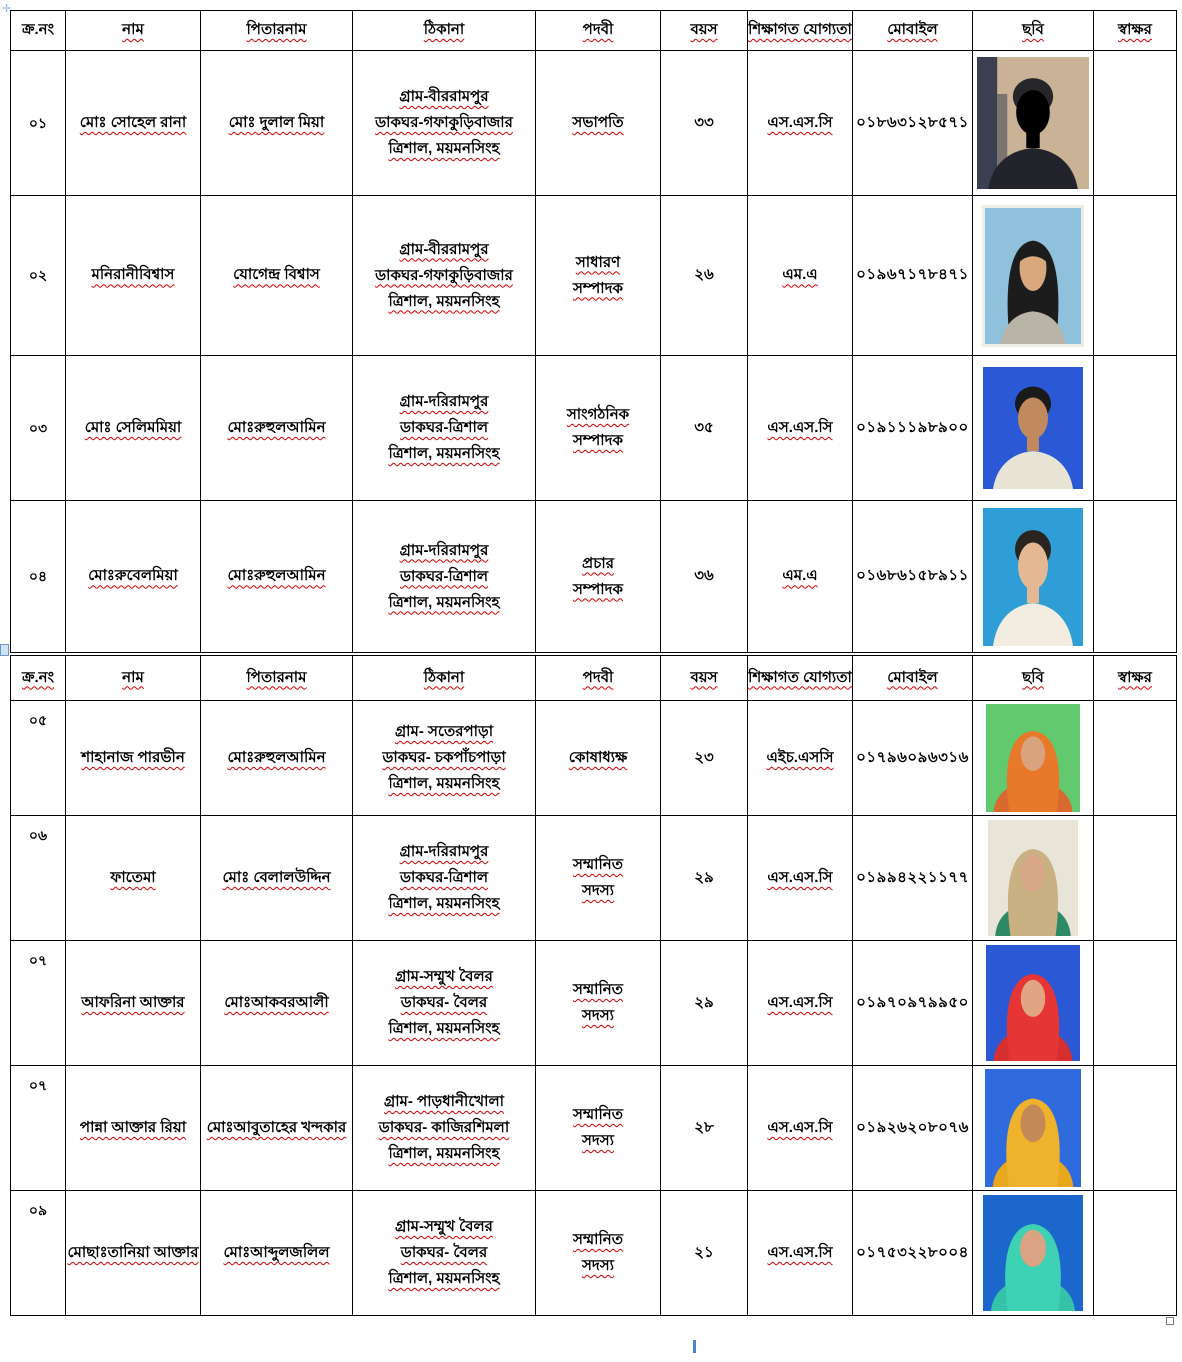 The height and width of the screenshot is (1362, 1182). I want to click on age-cell: ২৮, so click(704, 1128).